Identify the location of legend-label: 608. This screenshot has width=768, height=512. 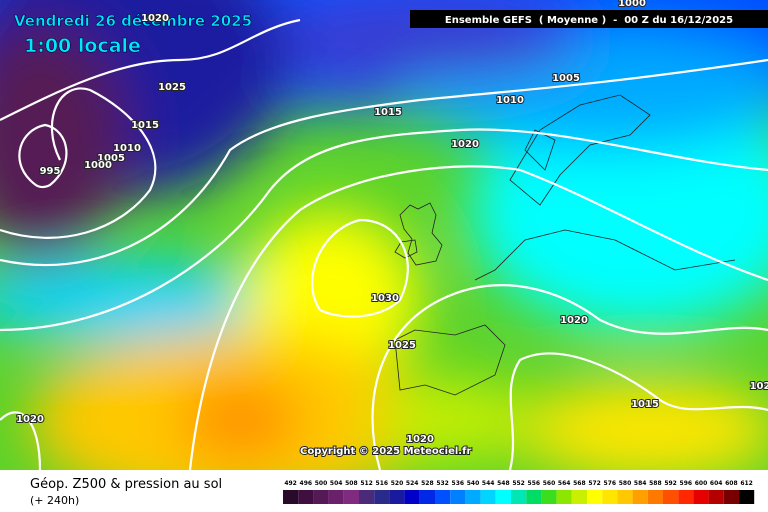
(731, 483).